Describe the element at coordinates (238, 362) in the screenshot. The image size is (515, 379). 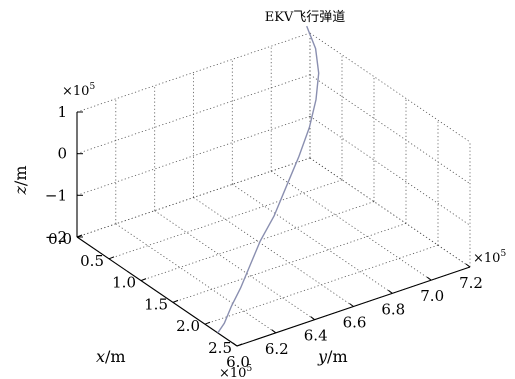
I see `y-tick-label: 6.0` at that location.